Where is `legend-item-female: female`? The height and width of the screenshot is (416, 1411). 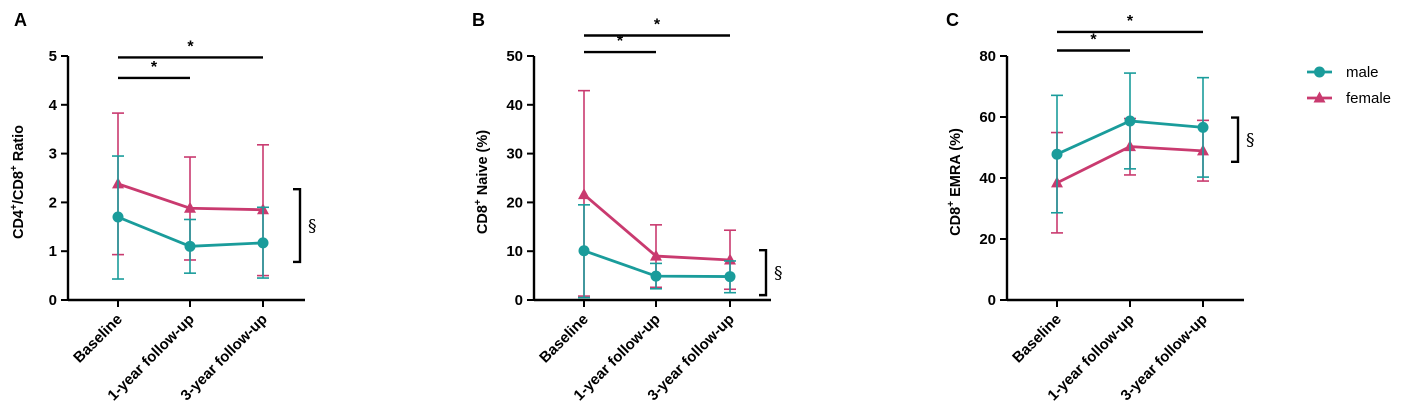
legend-item-female: female is located at coordinates (1349, 98).